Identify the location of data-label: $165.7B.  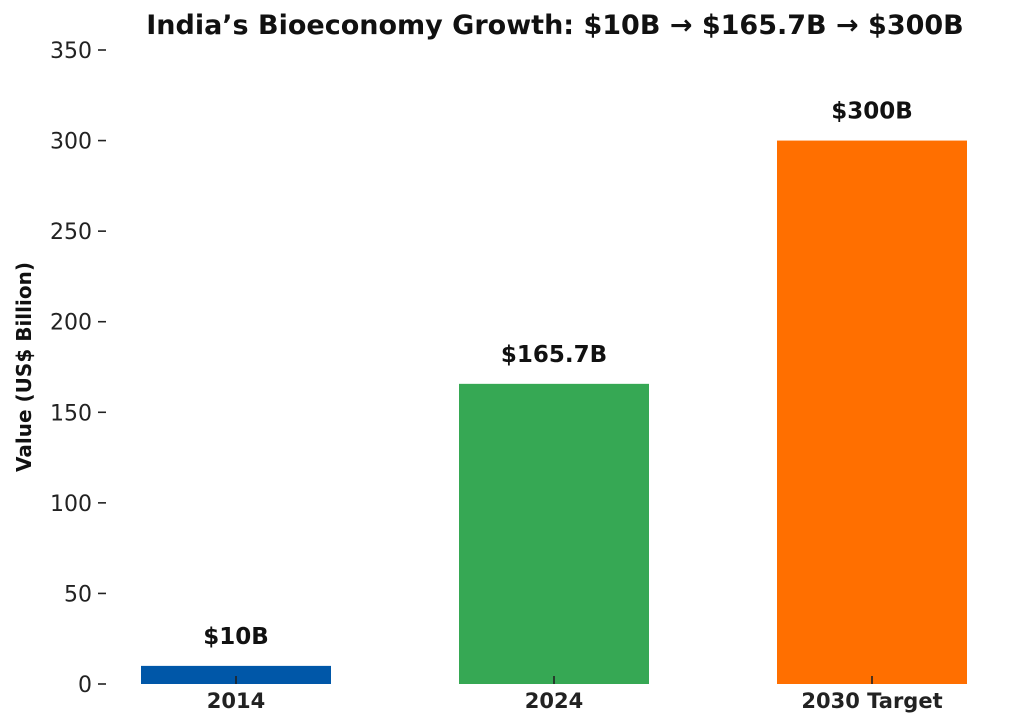
(554, 355).